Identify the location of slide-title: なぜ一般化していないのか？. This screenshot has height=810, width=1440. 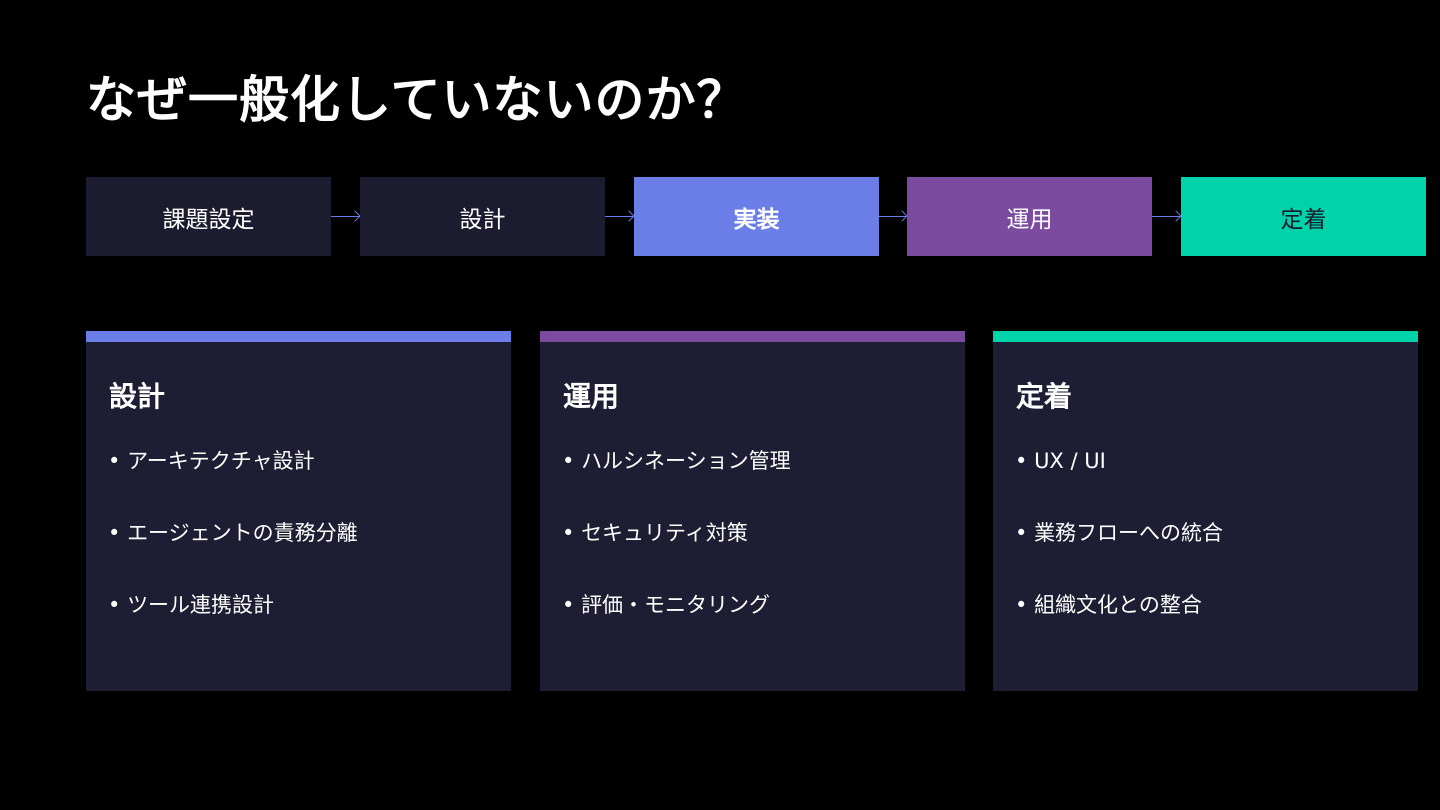
(417, 100).